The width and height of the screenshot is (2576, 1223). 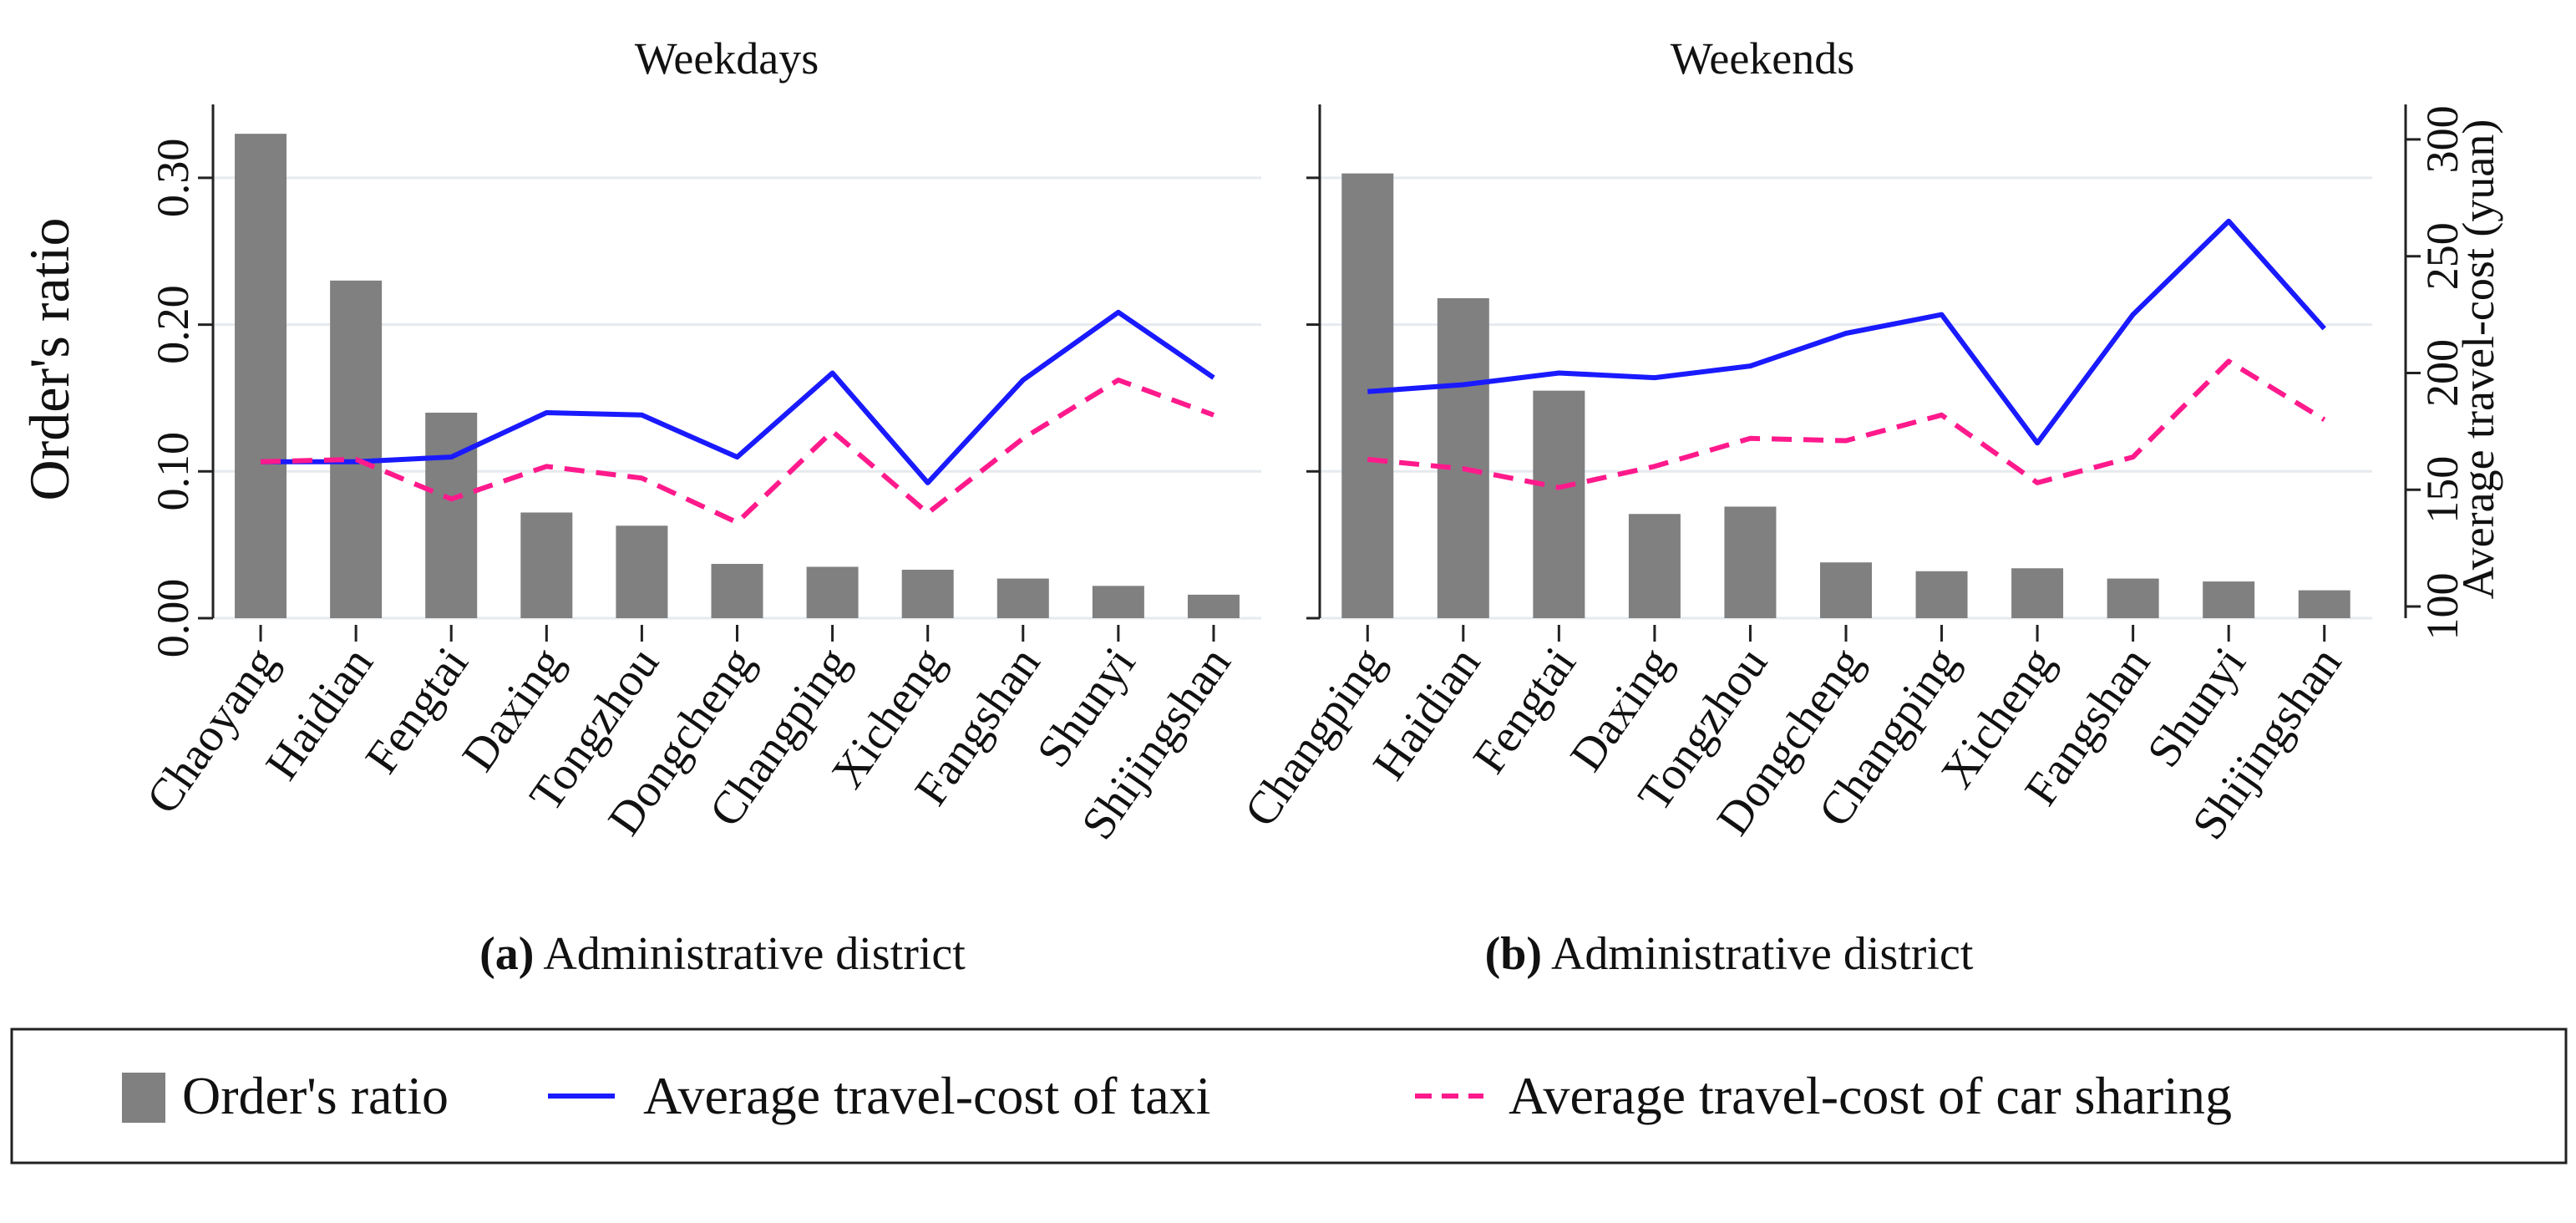 What do you see at coordinates (750, 954) in the screenshot?
I see `caption-a-text: Administrative district` at bounding box center [750, 954].